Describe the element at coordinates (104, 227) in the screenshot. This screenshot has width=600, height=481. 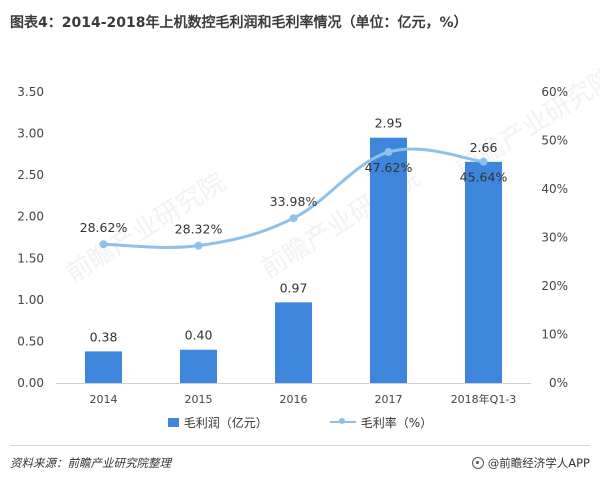
I see `line-value-label: 28.62%` at that location.